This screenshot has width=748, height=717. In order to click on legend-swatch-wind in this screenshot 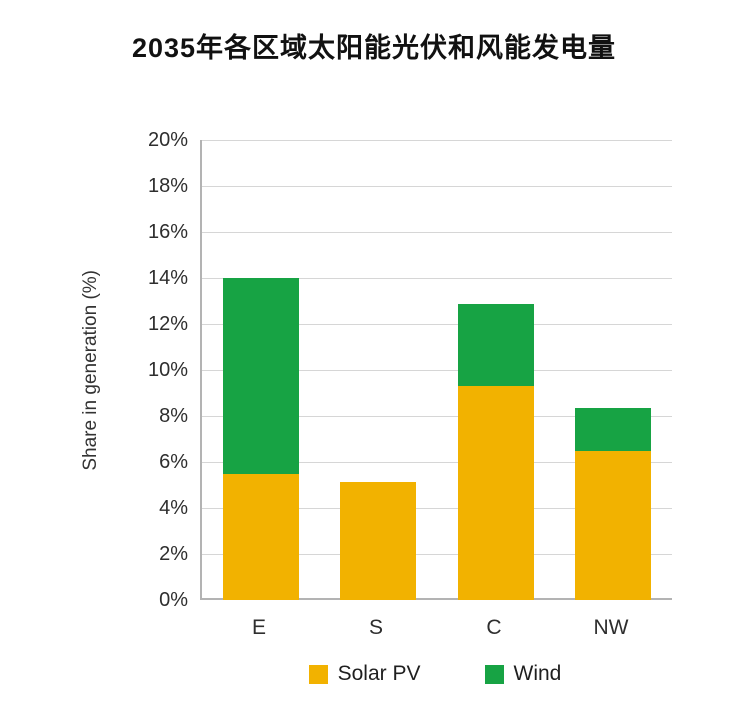, I will do `click(494, 674)`.